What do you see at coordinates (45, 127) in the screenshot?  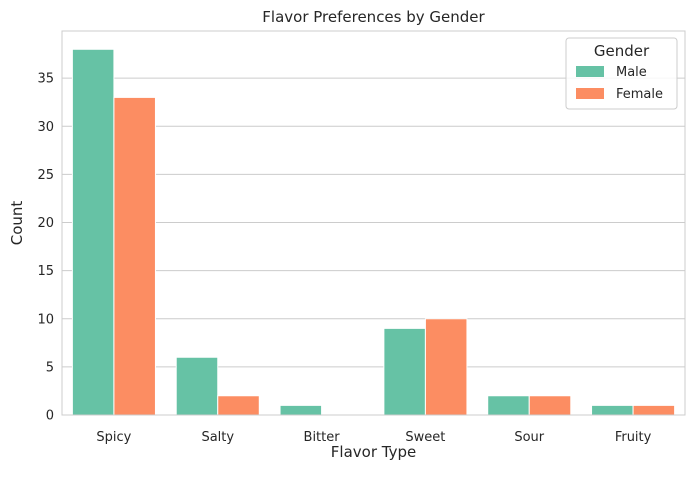 I see `y-tick-label: 30` at bounding box center [45, 127].